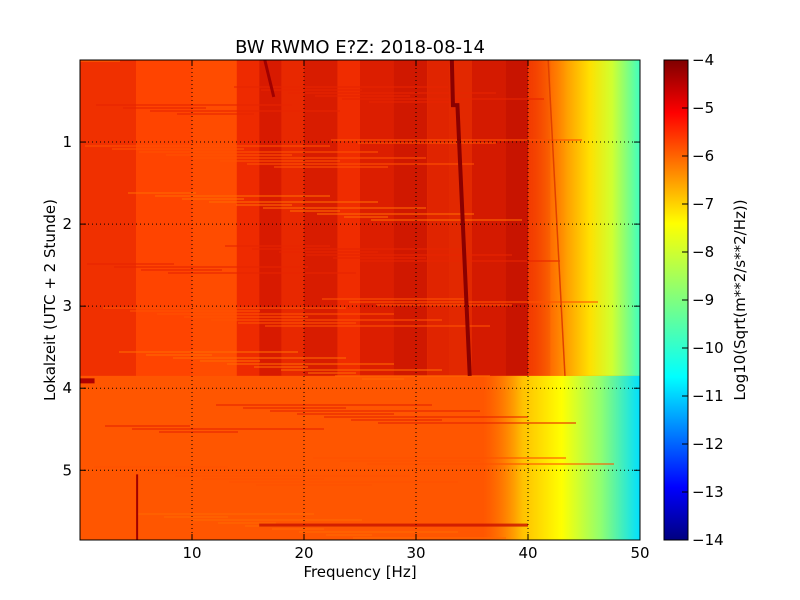 This screenshot has width=800, height=600. Describe the element at coordinates (584, 218) in the screenshot. I see `hf-rolloff-top` at that location.